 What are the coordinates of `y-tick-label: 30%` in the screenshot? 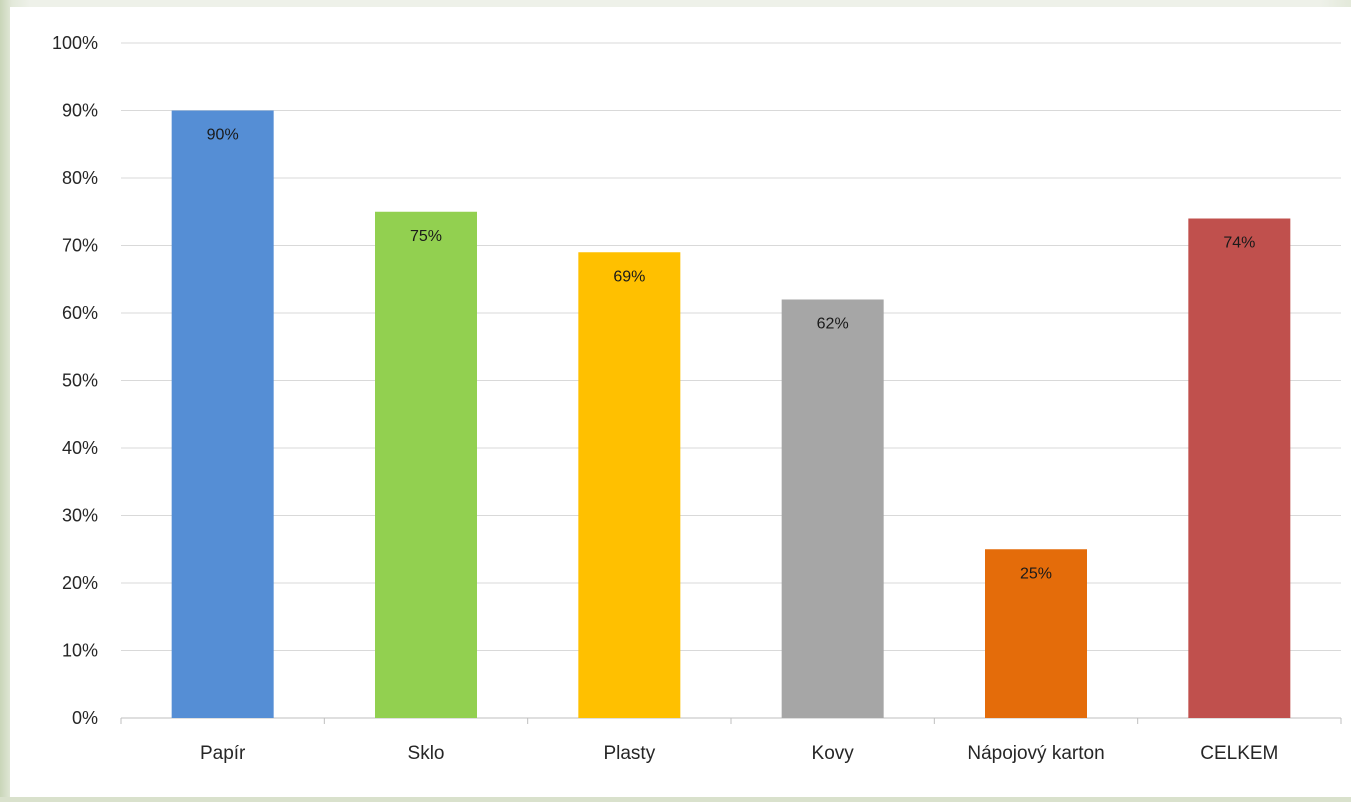 It's located at (80, 516).